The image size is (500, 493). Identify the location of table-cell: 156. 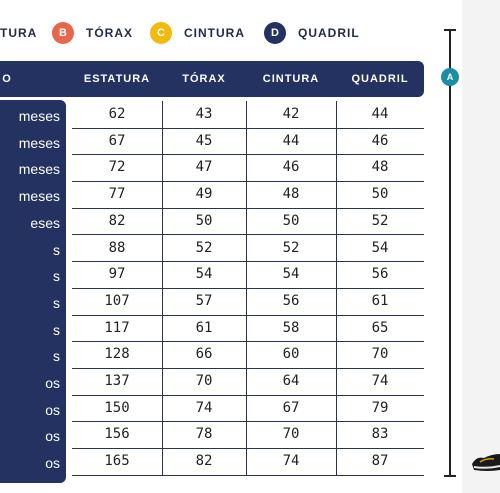
(117, 434).